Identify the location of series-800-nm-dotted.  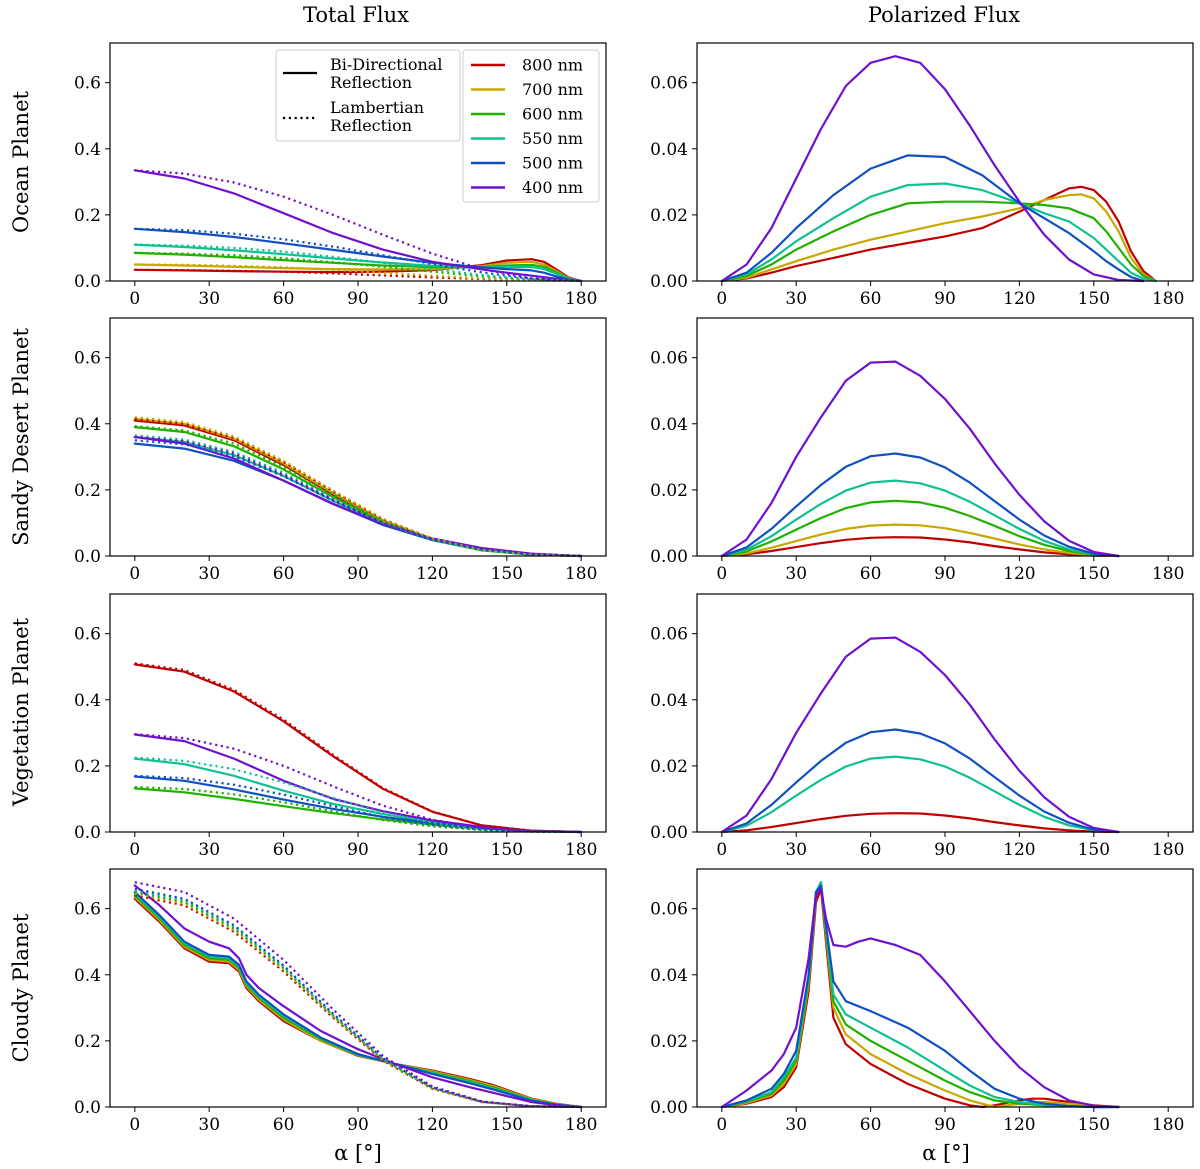
(358, 487).